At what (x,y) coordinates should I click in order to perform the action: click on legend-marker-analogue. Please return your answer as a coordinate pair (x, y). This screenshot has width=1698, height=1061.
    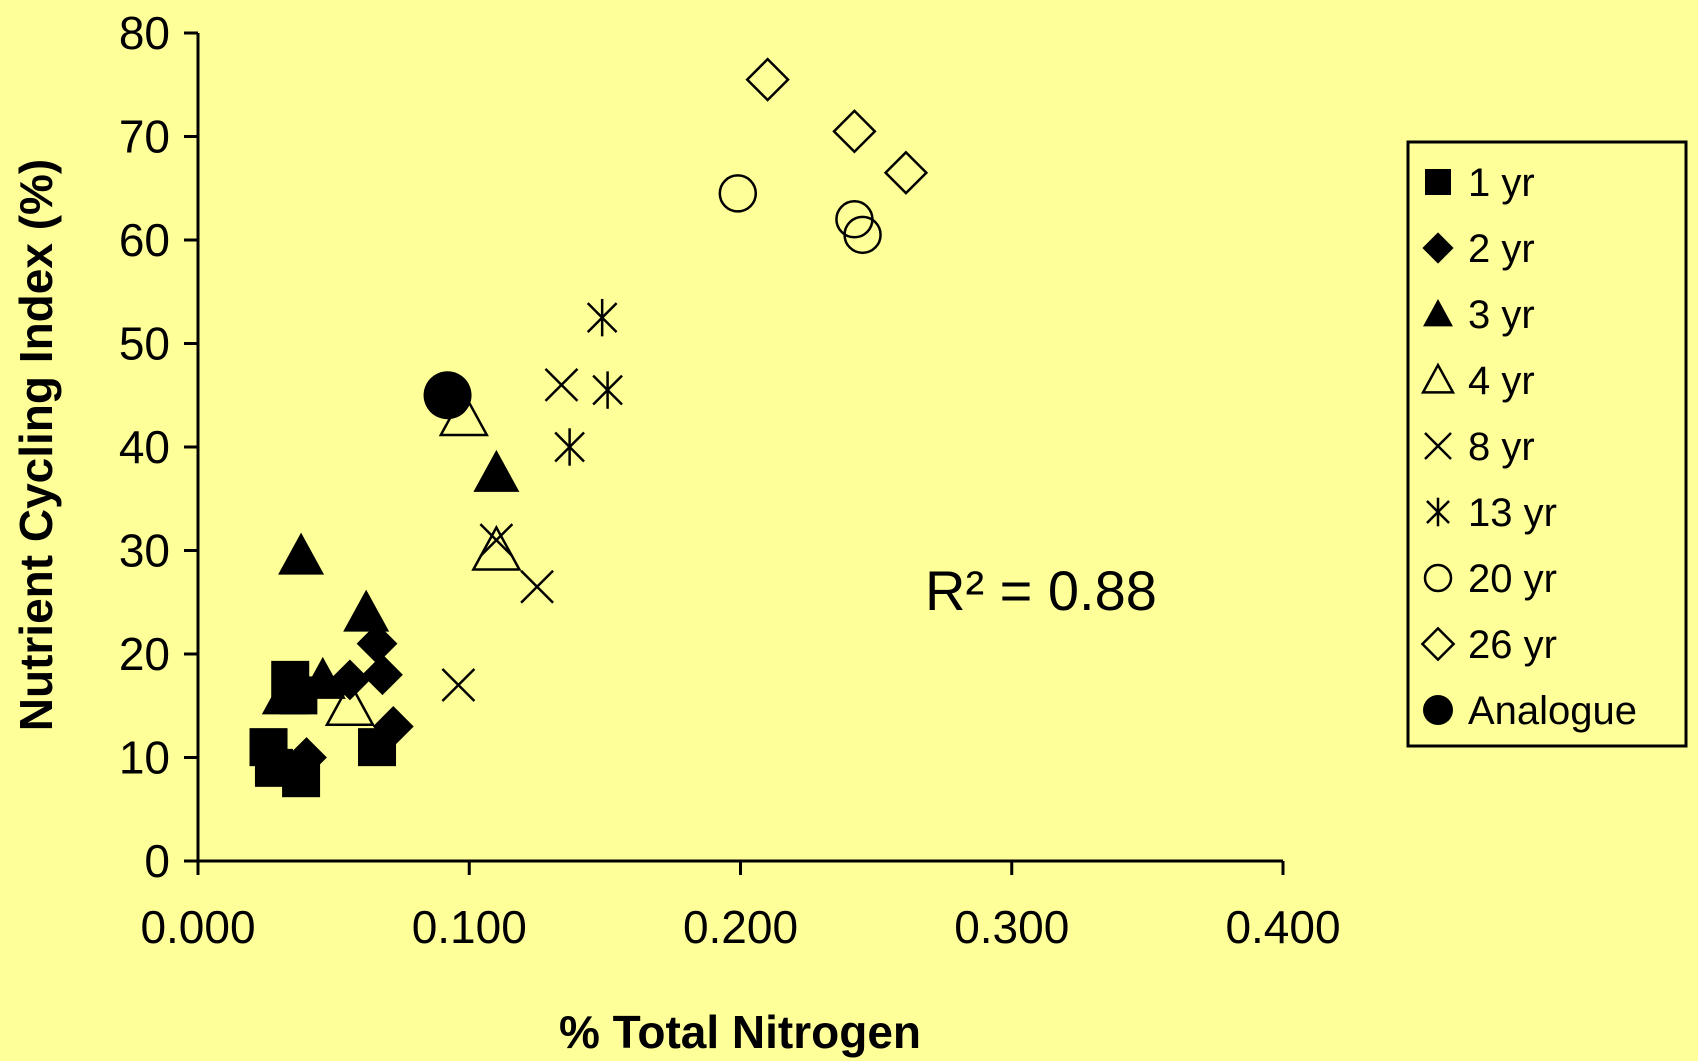
    Looking at the image, I should click on (1438, 710).